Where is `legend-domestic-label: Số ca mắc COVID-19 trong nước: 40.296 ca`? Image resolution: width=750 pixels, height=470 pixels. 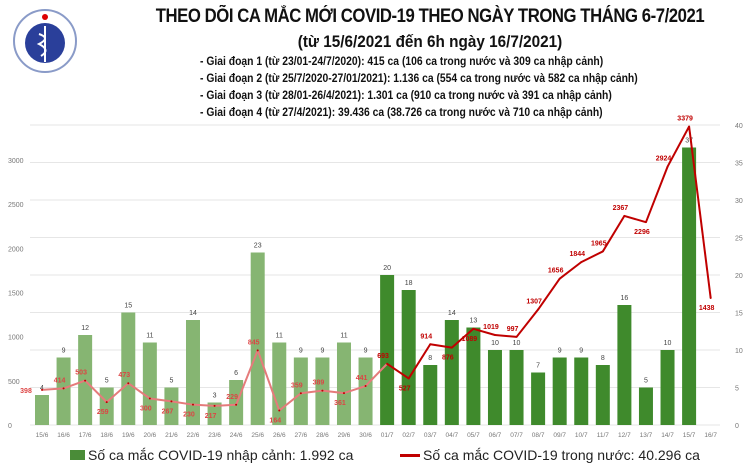
legend-domestic-label: Số ca mắc COVID-19 trong nước: 40.296 ca is located at coordinates (561, 455).